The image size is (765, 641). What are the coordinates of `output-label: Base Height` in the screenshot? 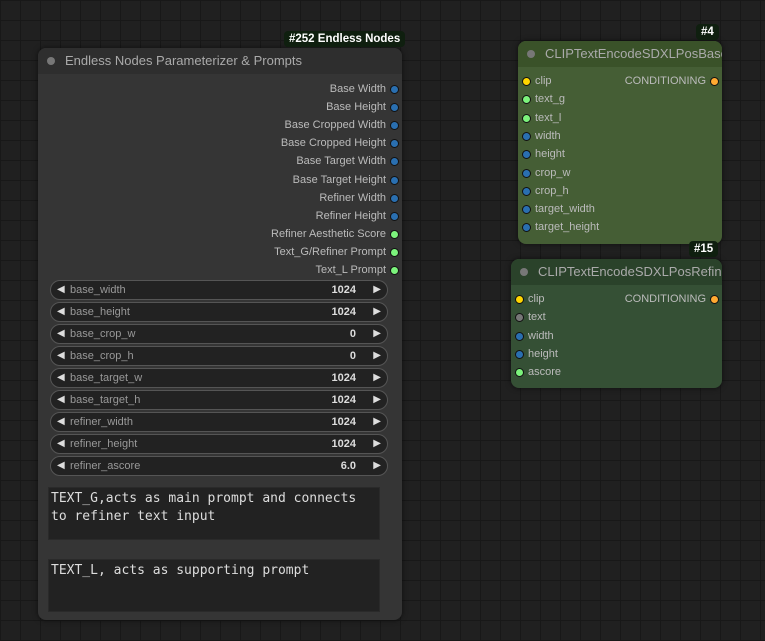 It's located at (356, 107).